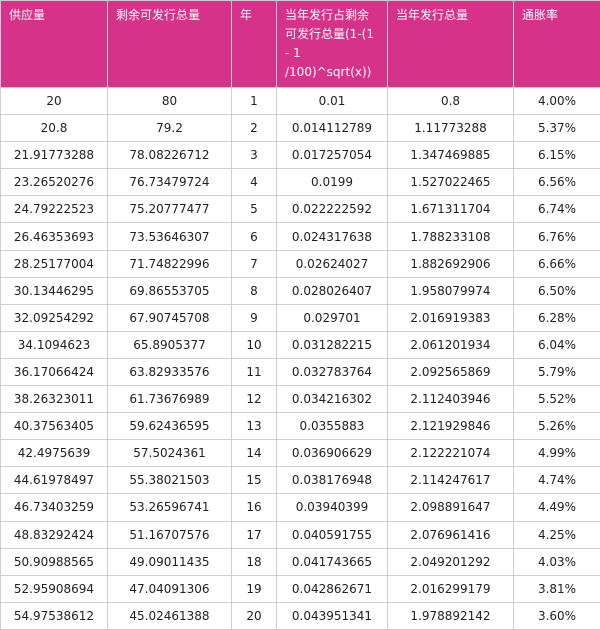 Image resolution: width=600 pixels, height=630 pixels. What do you see at coordinates (557, 399) in the screenshot?
I see `cell-inflation: 5.52%` at bounding box center [557, 399].